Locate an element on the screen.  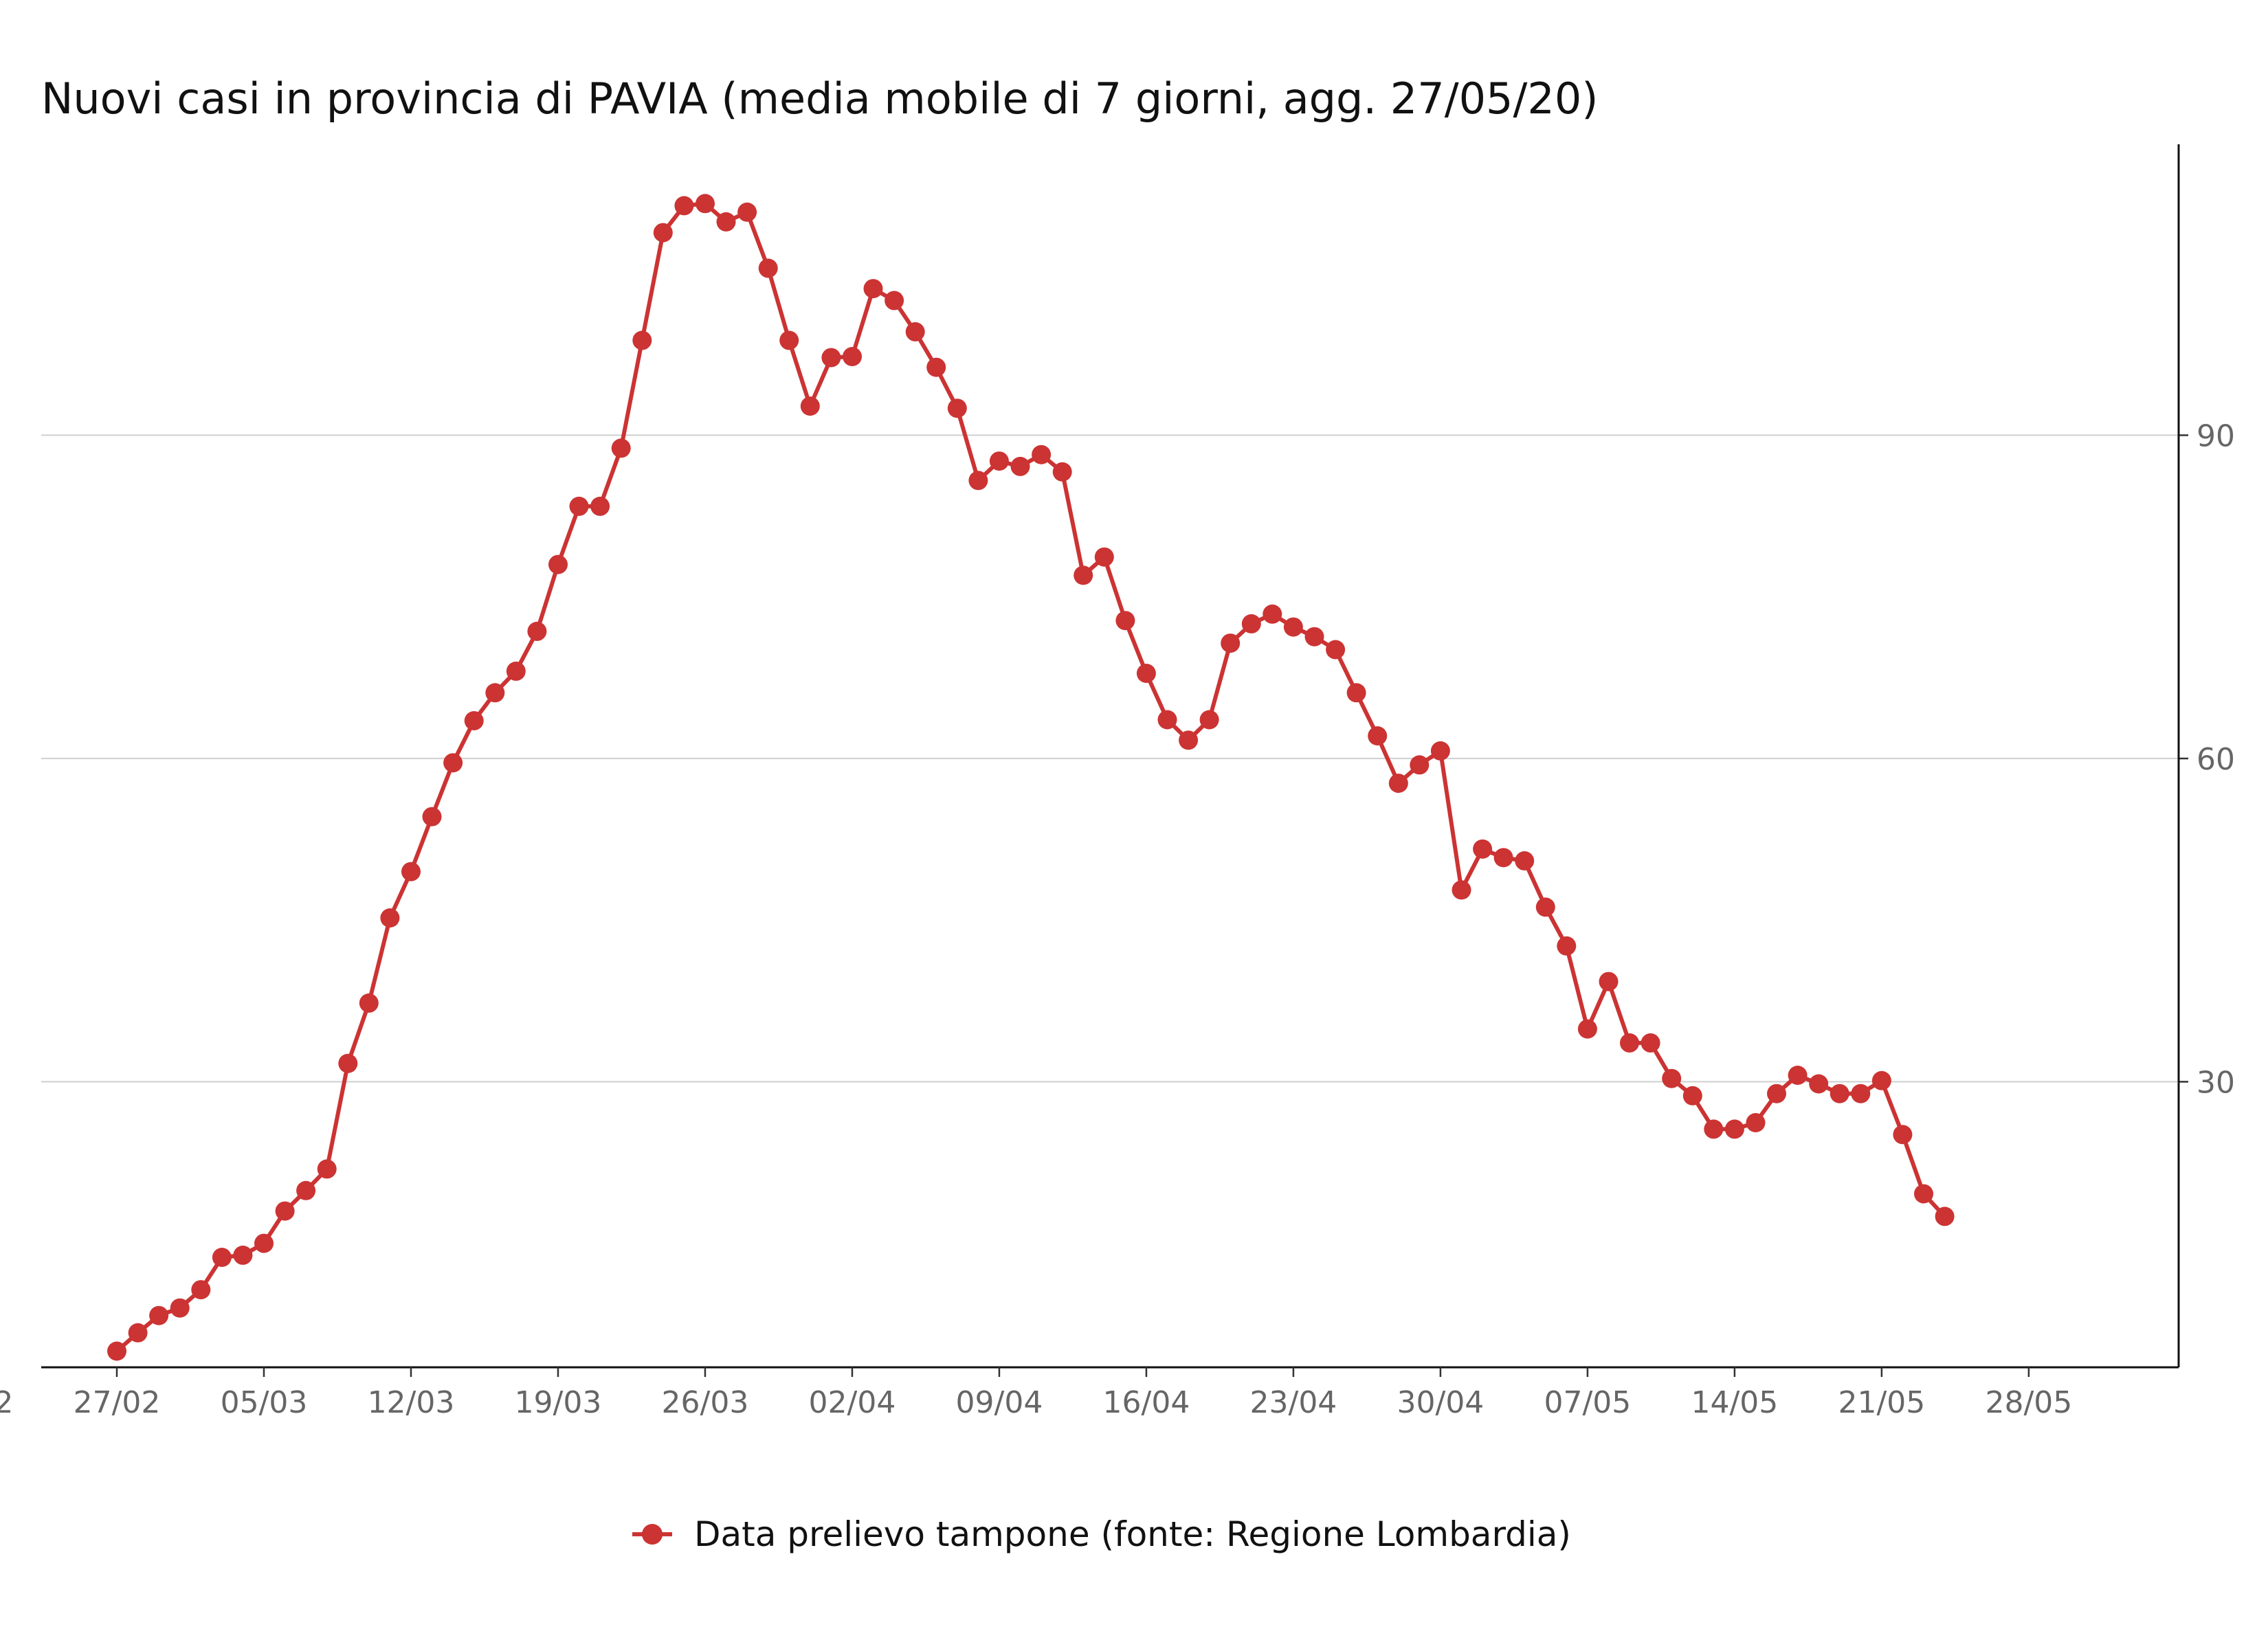
y-tick-label: 60 is located at coordinates (2216, 759).